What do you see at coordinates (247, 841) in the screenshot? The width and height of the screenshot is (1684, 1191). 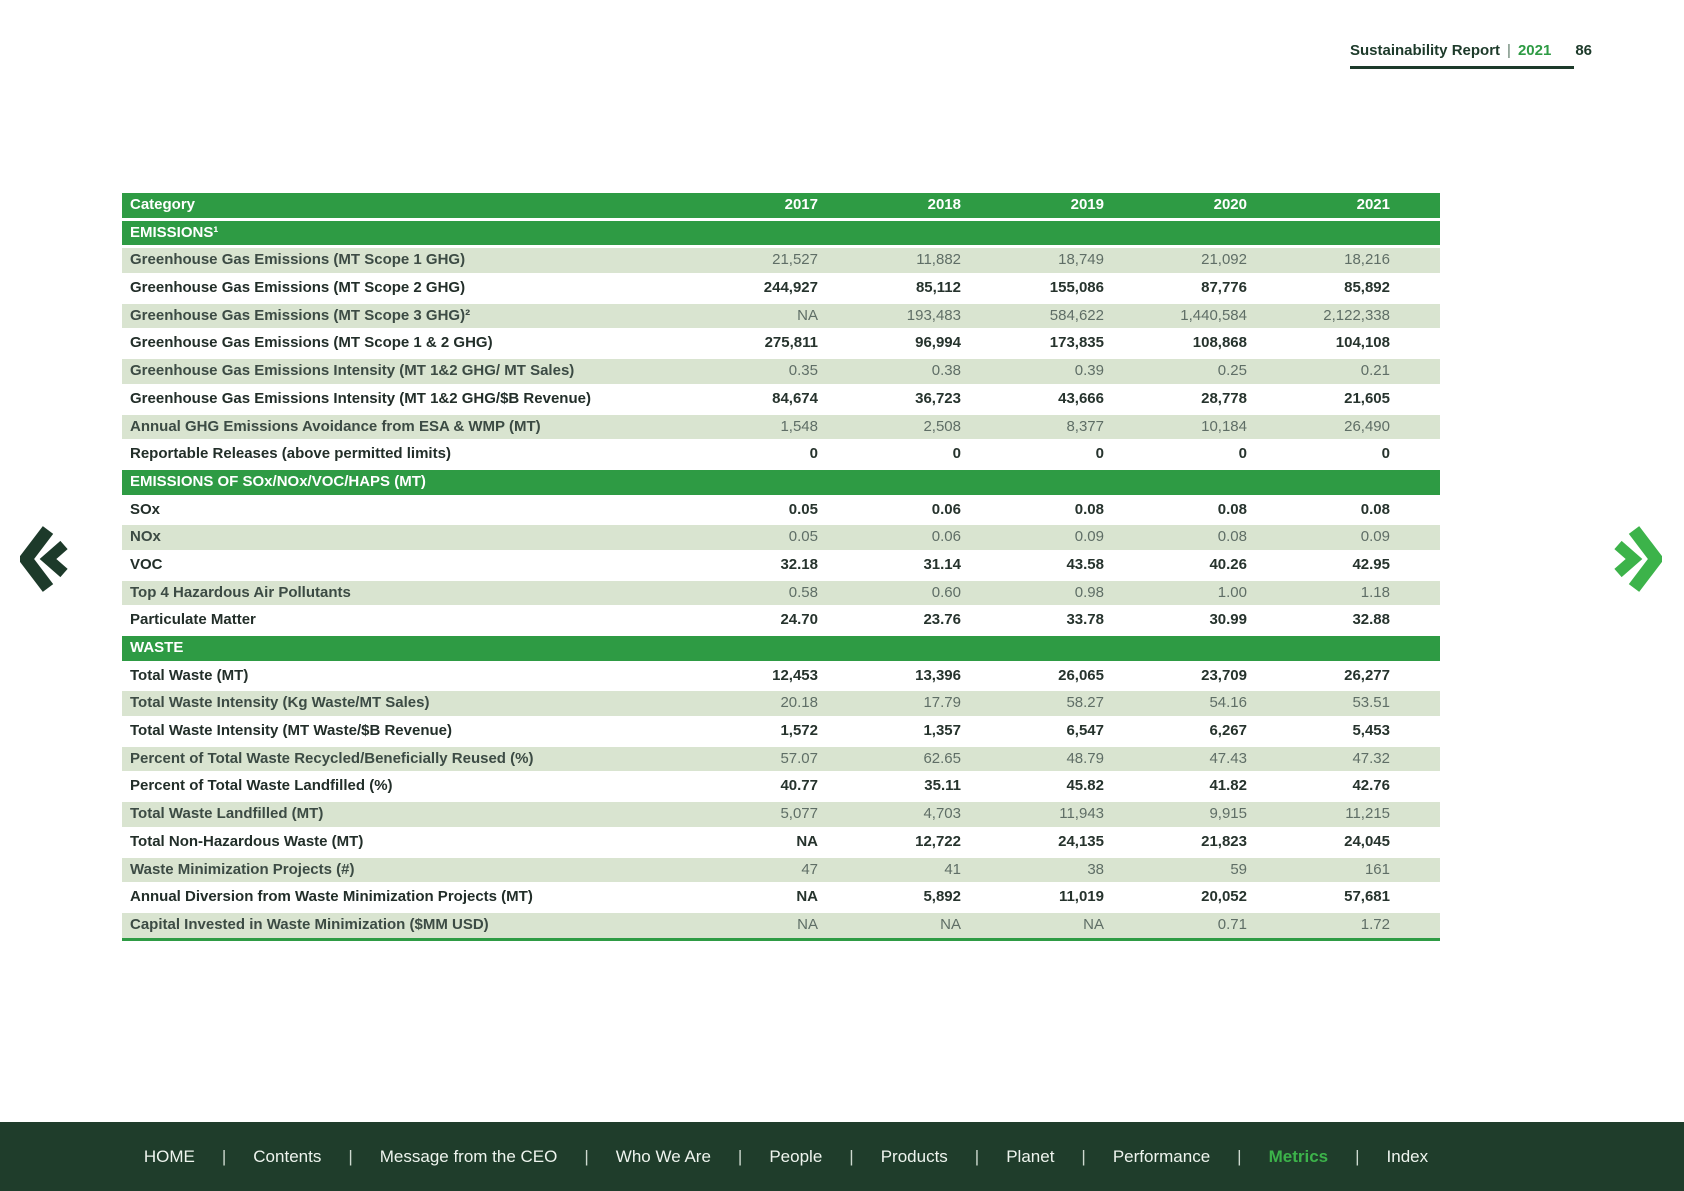 I see `row-label: Total Non-Hazardous Waste (MT)` at bounding box center [247, 841].